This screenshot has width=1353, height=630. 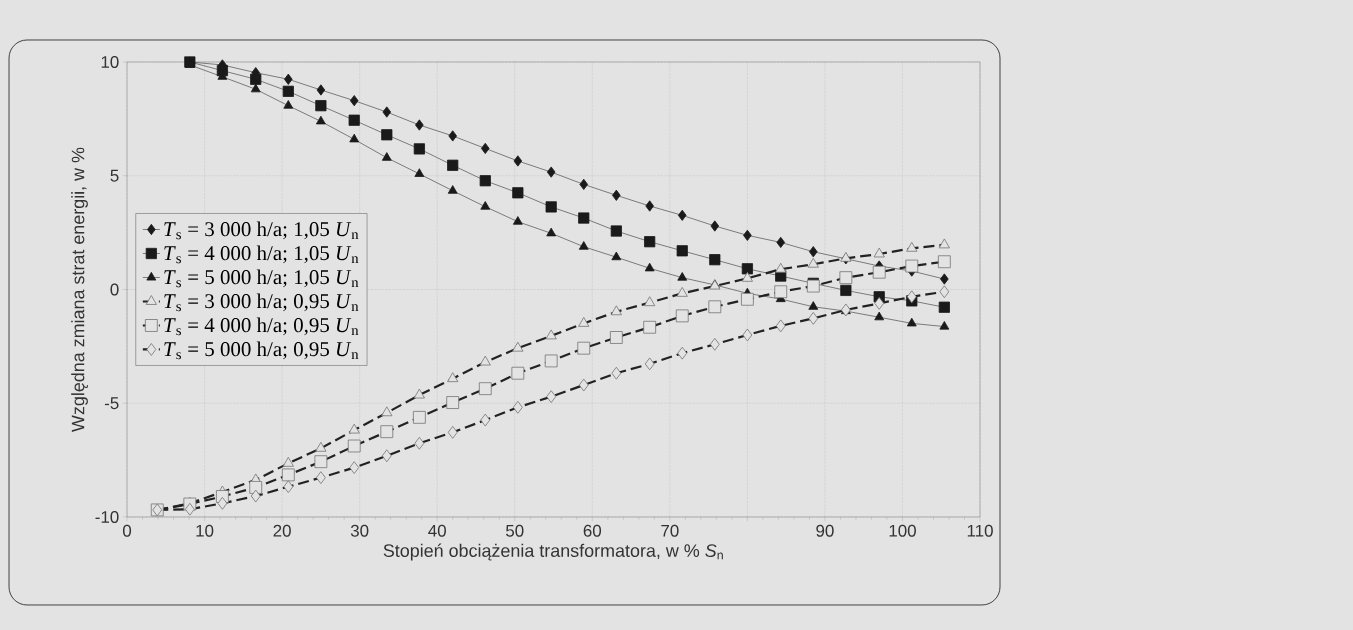 I want to click on y-tick-label: 5, so click(x=114, y=175).